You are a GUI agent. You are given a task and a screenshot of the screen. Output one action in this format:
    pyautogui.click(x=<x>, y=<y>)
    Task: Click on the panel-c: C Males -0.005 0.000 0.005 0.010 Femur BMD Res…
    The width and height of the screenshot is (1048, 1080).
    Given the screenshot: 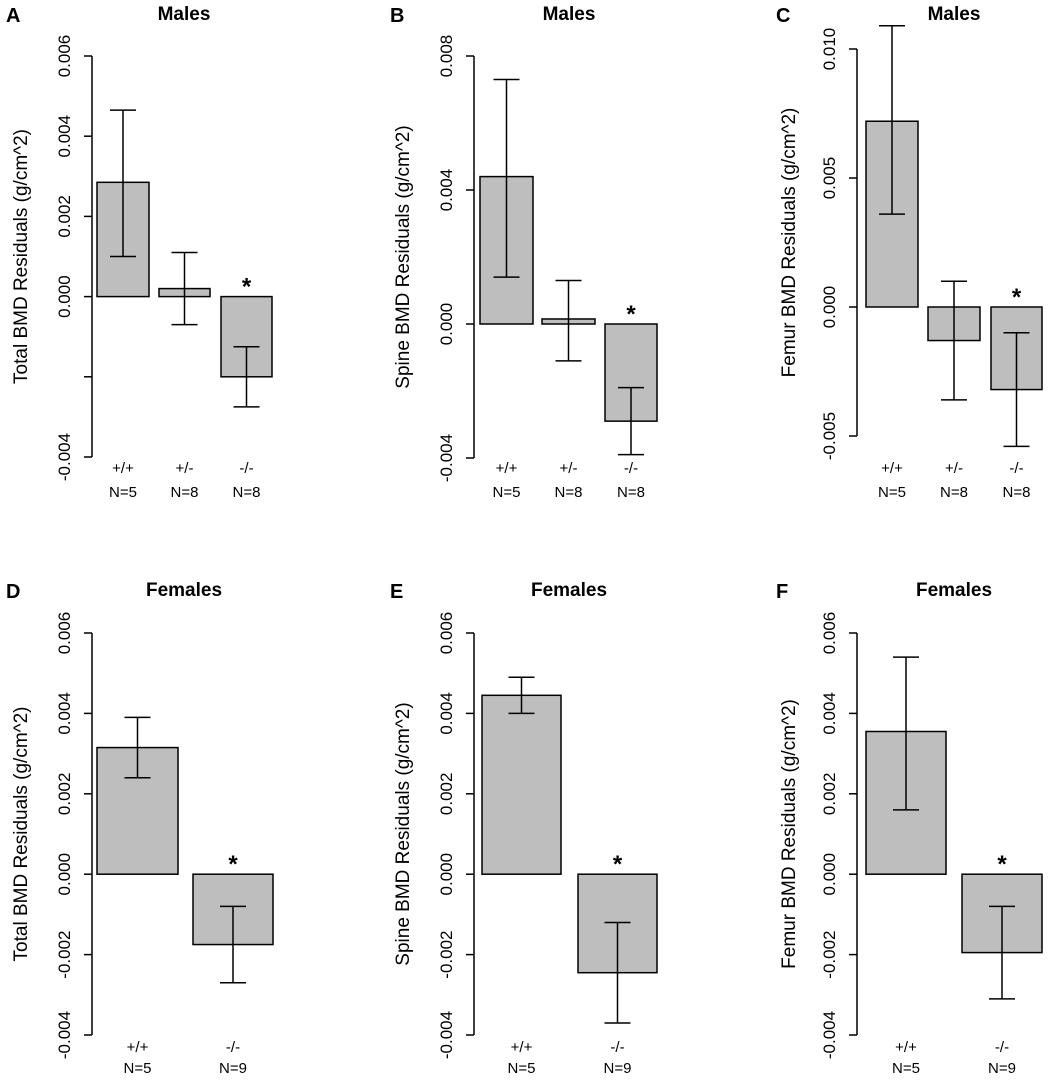 What is the action you would take?
    pyautogui.click(x=909, y=252)
    